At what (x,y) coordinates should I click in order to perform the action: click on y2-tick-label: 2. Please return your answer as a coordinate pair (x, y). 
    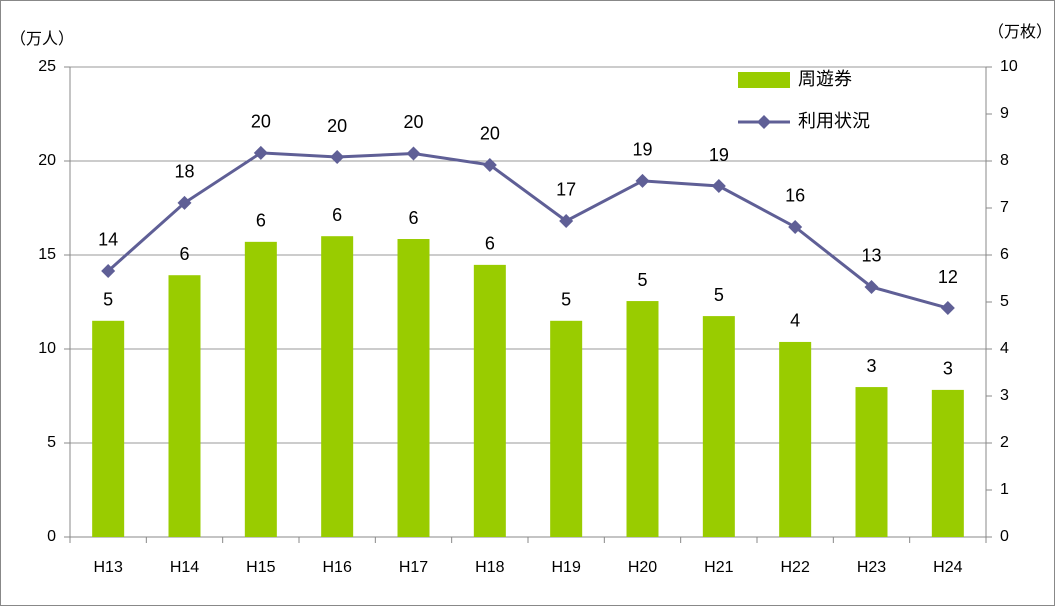
    Looking at the image, I should click on (1004, 442).